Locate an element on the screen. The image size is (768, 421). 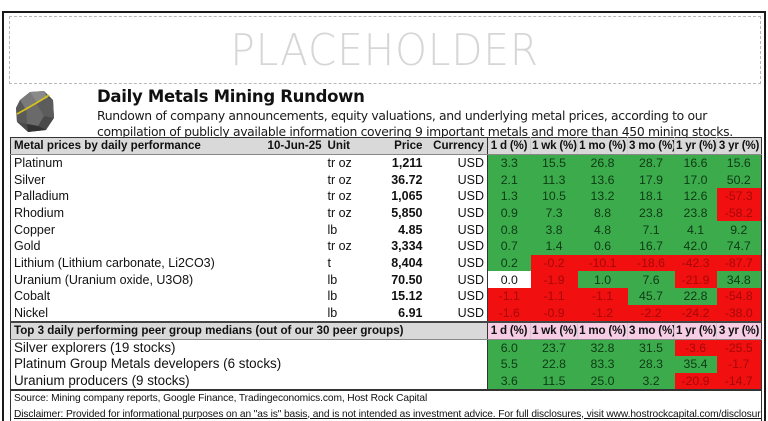
perf-cell: -1.1 is located at coordinates (602, 296).